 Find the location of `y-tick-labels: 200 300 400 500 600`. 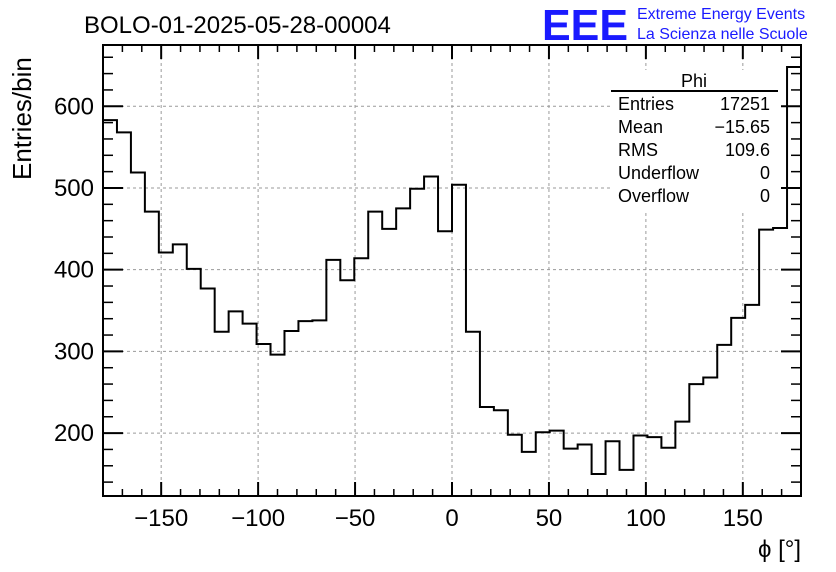

y-tick-labels: 200 300 400 500 600 is located at coordinates (74, 270).